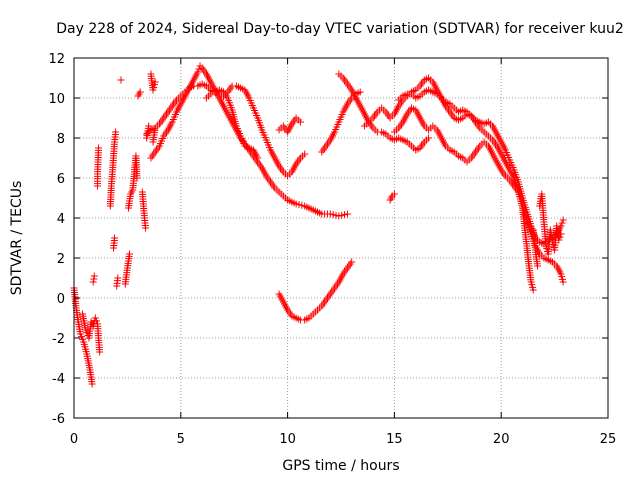  I want to click on x-tick-label: 10, so click(287, 439).